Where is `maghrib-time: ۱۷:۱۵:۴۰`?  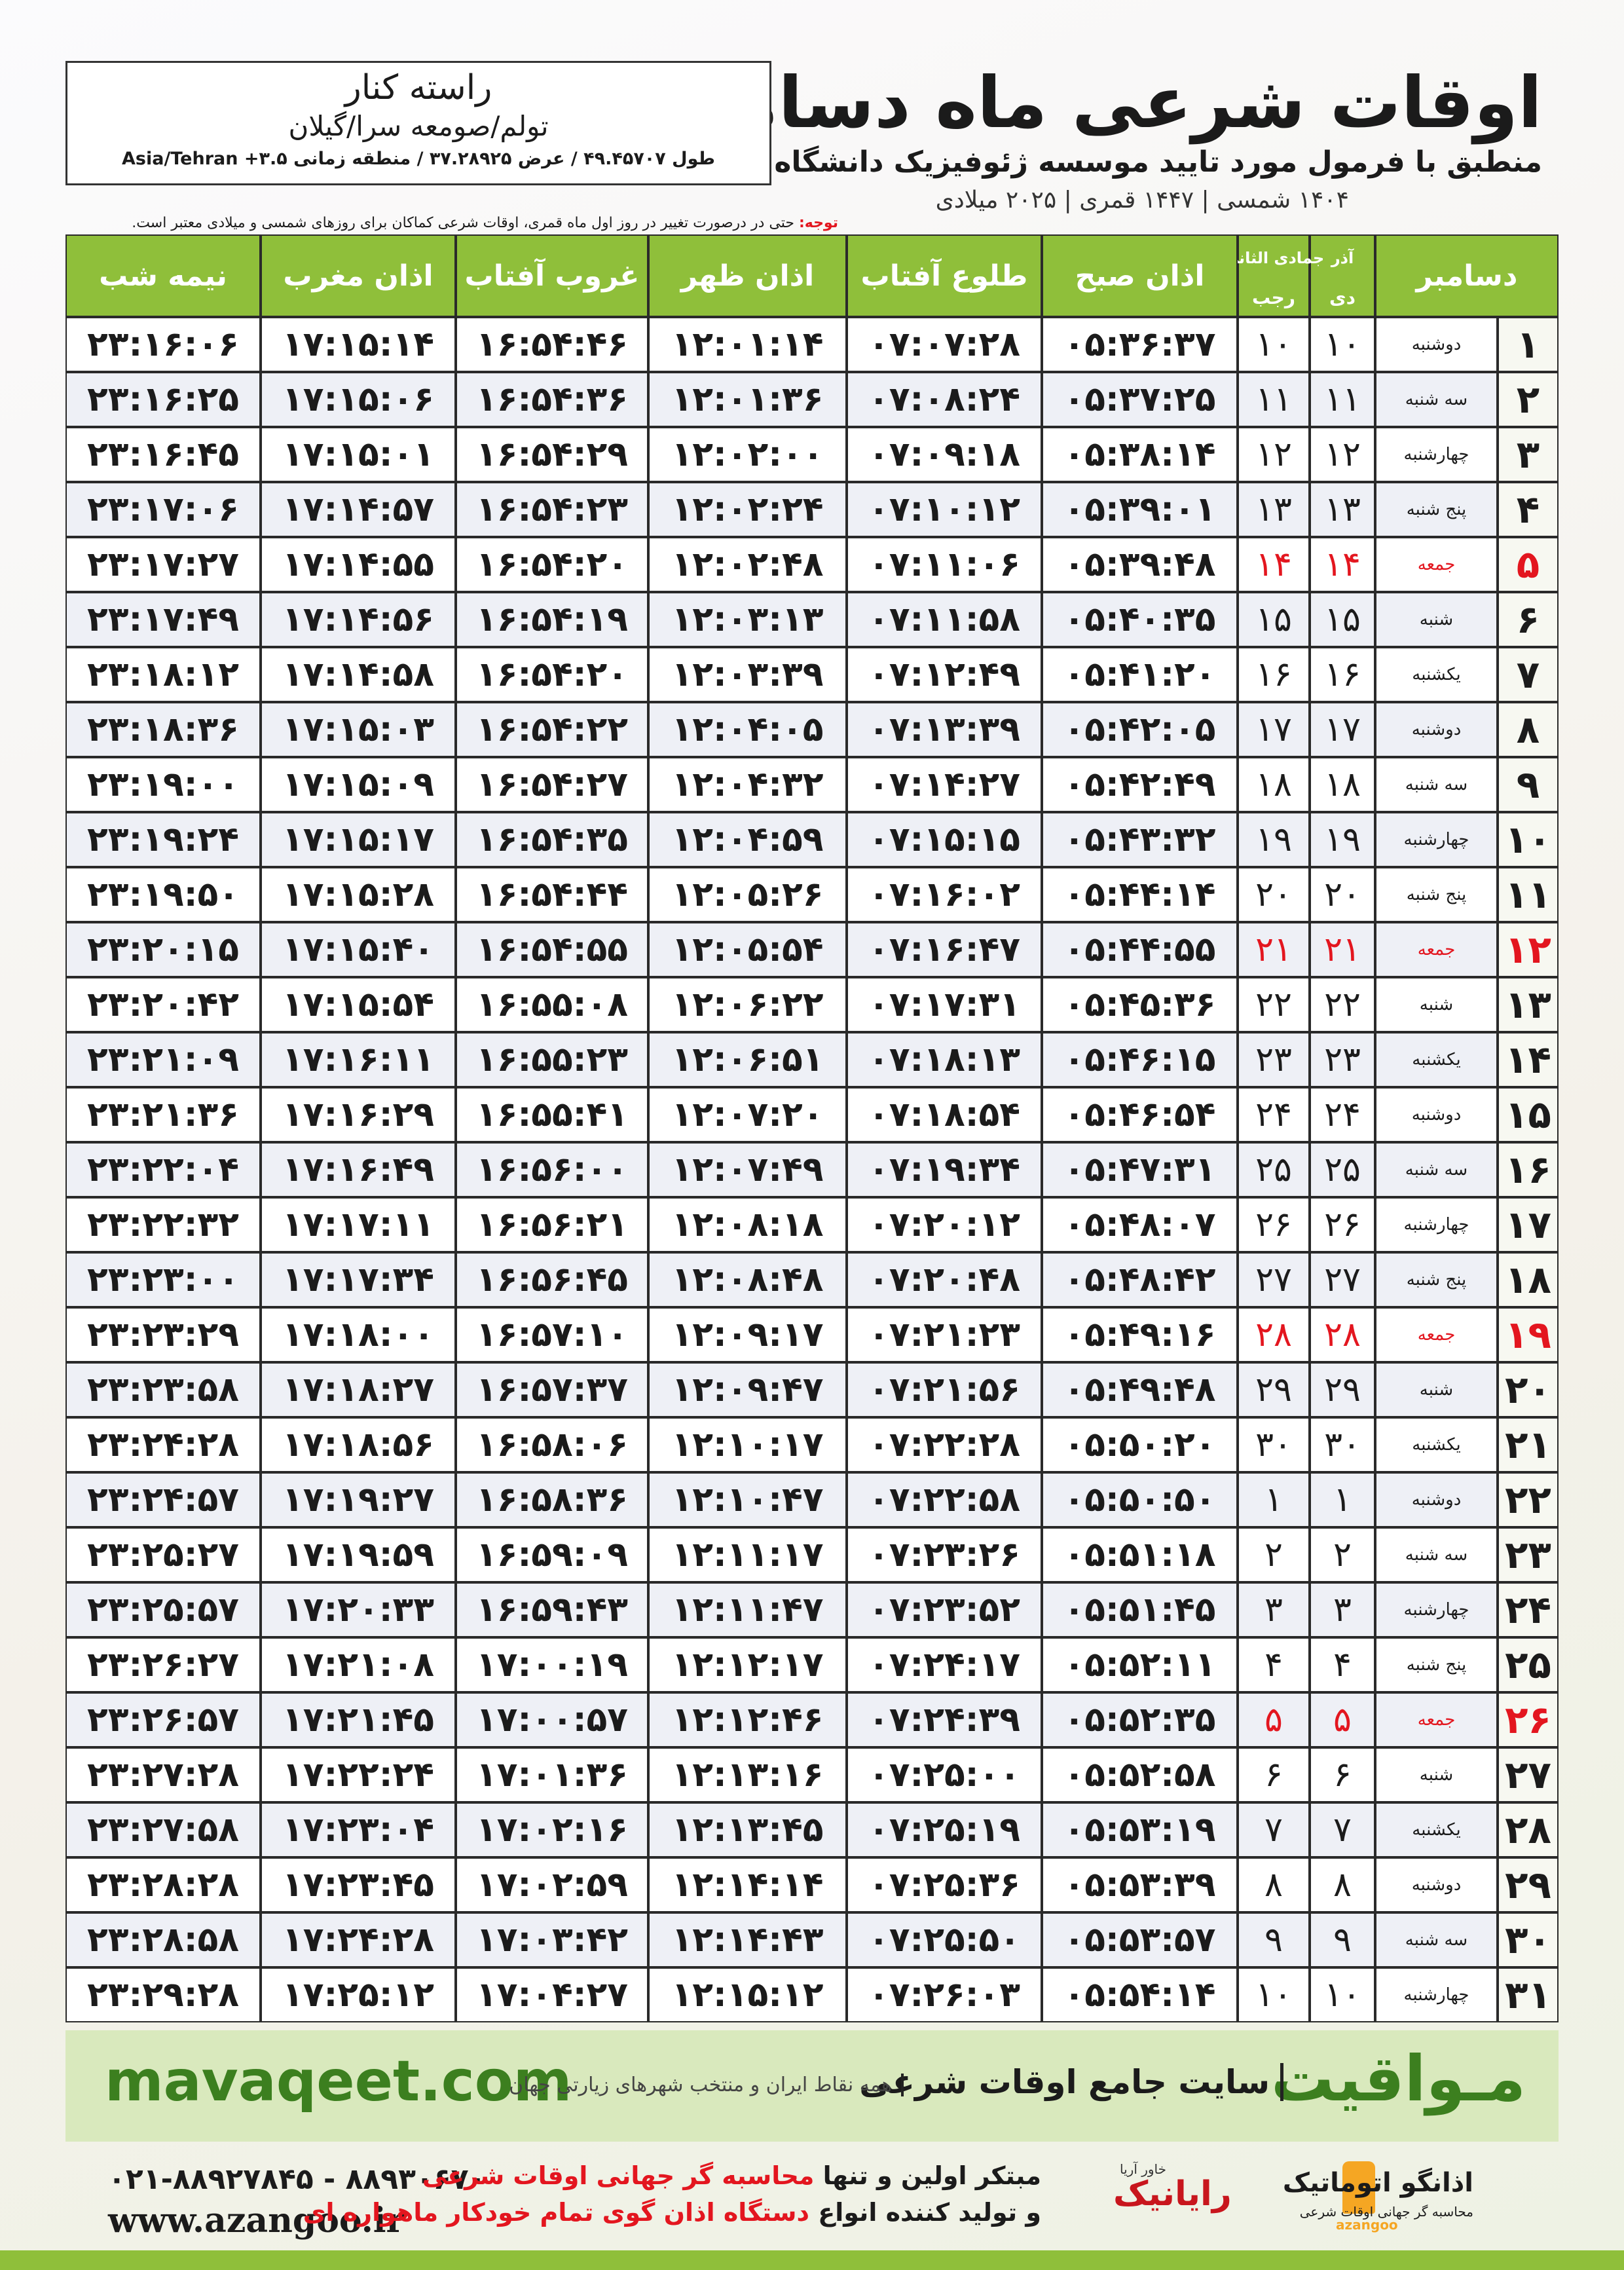
maghrib-time: ۱۷:۱۵:۴۰ is located at coordinates (358, 949).